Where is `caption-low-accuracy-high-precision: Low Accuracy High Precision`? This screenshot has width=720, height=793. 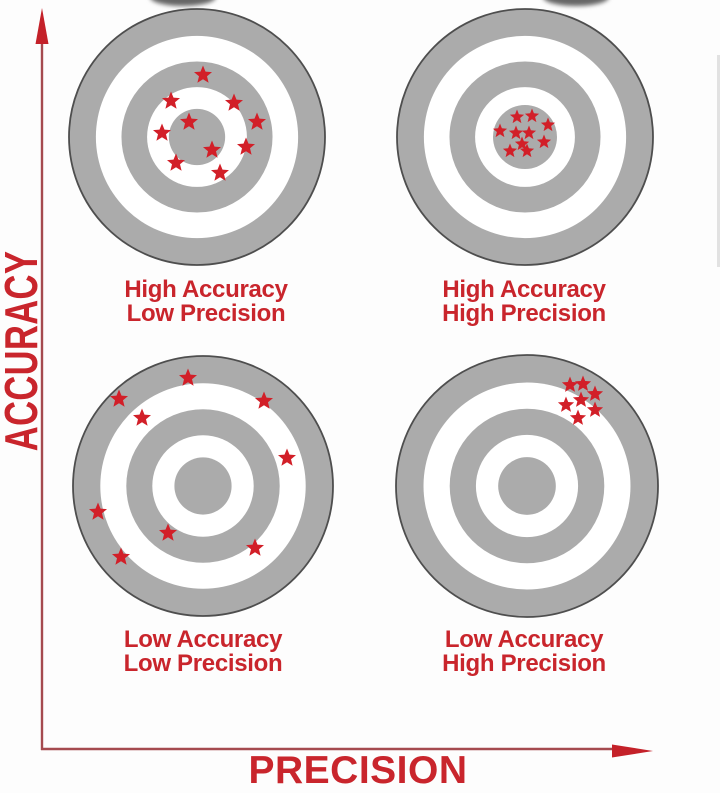 caption-low-accuracy-high-precision: Low Accuracy High Precision is located at coordinates (524, 651).